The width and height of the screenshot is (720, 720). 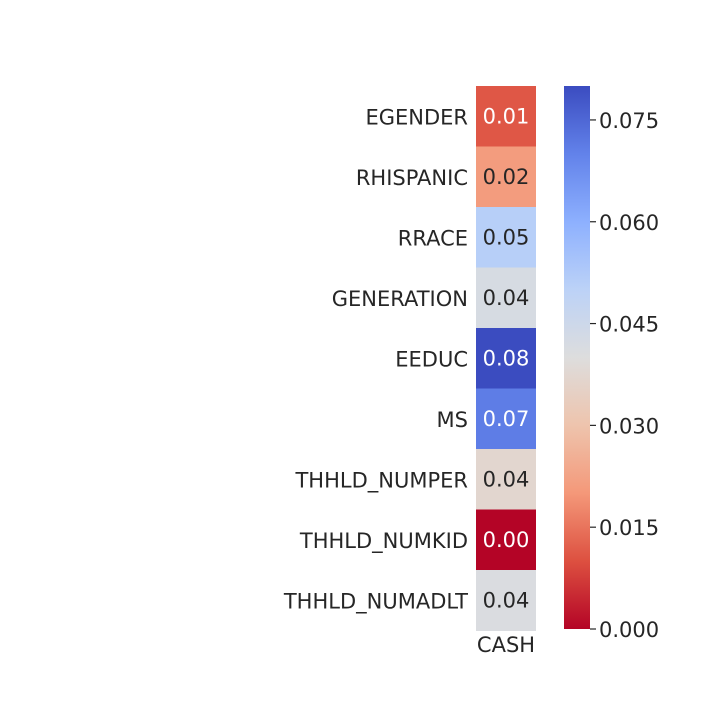 What do you see at coordinates (629, 325) in the screenshot?
I see `colorbar-tick-label: 0.045` at bounding box center [629, 325].